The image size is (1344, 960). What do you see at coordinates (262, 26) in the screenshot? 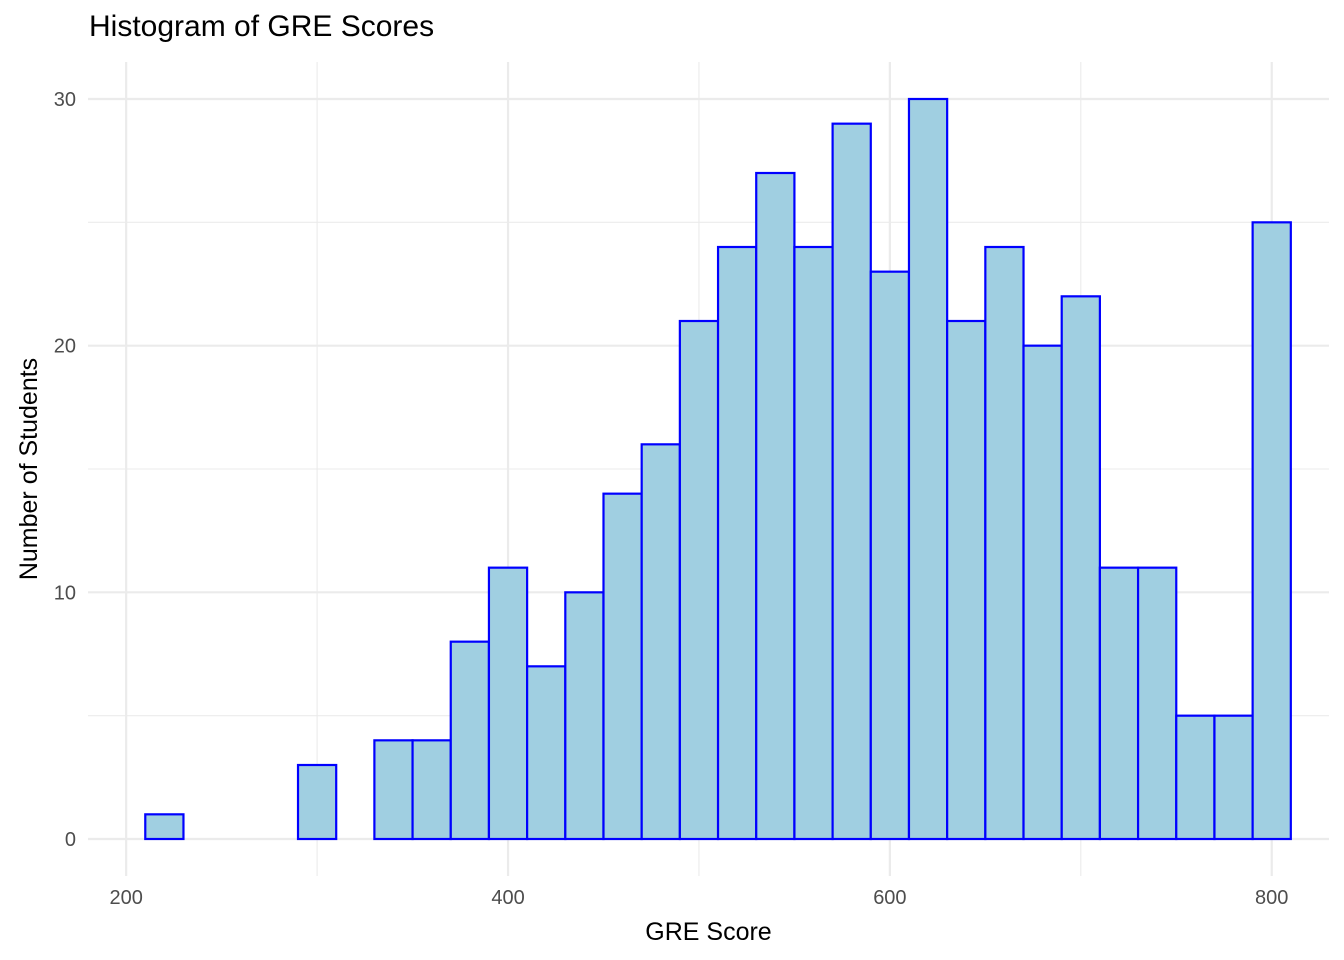
I see `chart-title: Histogram of GRE Scores` at bounding box center [262, 26].